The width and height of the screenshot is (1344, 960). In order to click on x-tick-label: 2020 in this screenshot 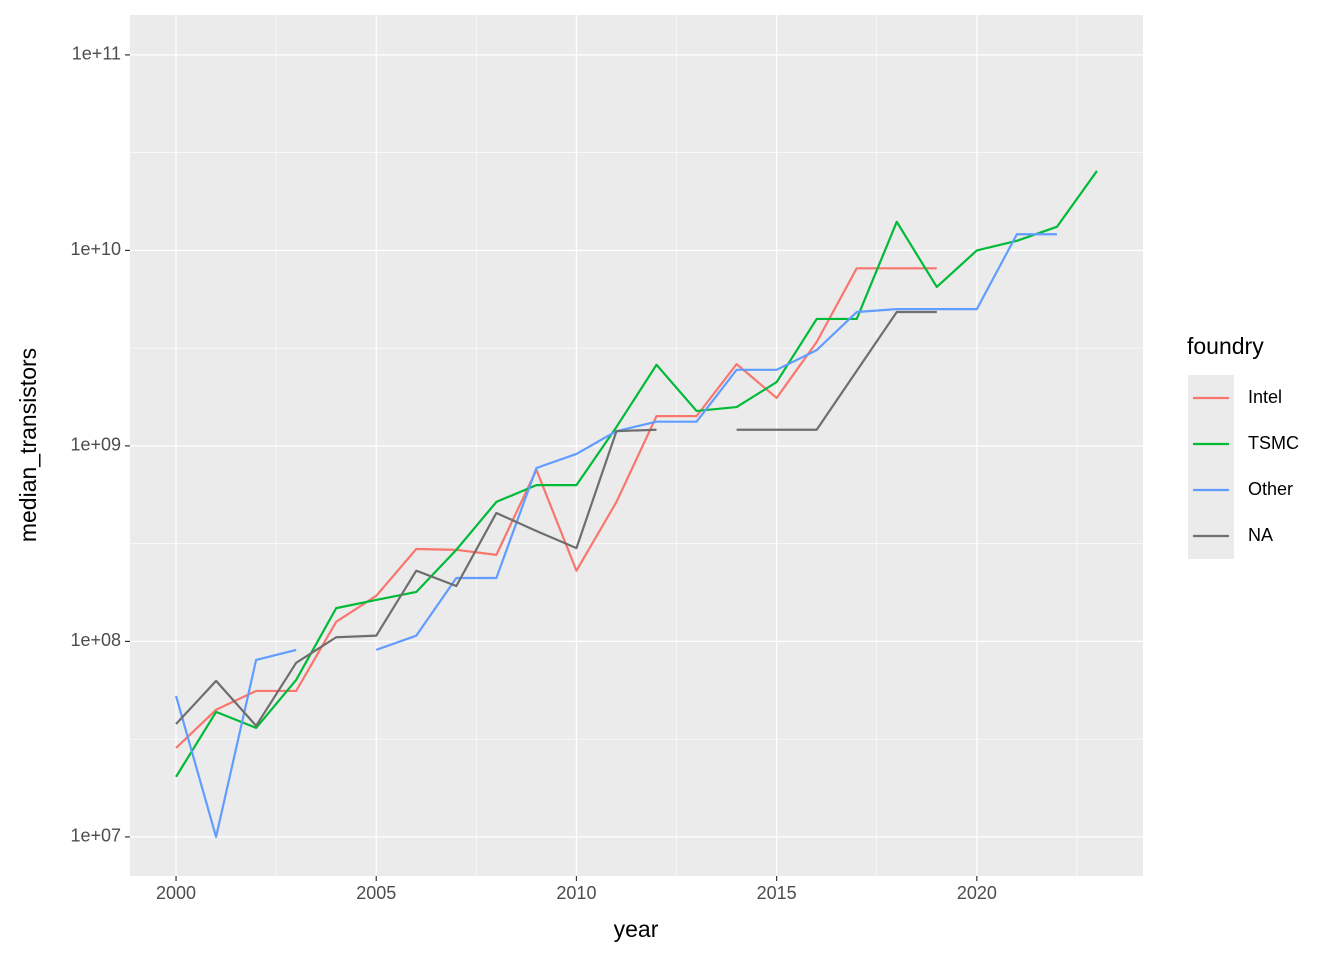, I will do `click(977, 893)`.